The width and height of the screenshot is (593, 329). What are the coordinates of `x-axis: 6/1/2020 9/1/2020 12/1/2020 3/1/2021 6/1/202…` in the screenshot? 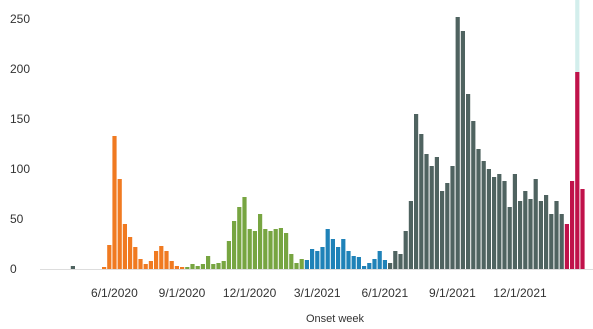 It's located at (319, 293).